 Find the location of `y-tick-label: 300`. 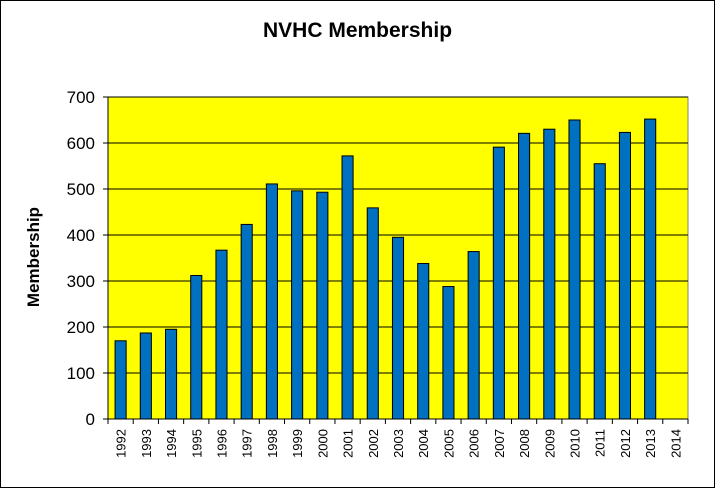

y-tick-label: 300 is located at coordinates (81, 281).